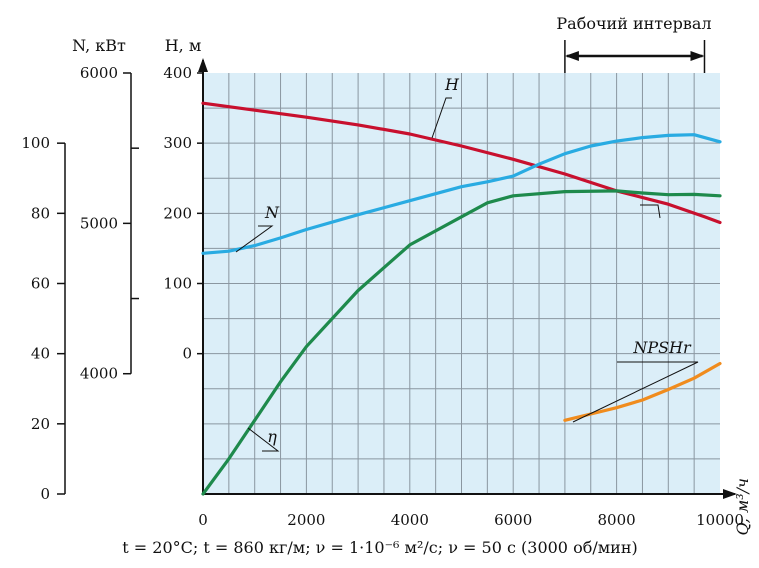  I want to click on efficiency-tick-label: 60, so click(40, 284).